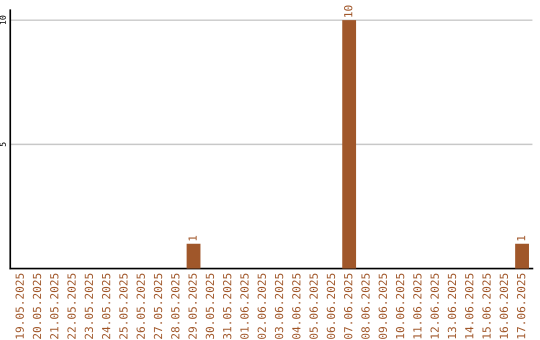 The image size is (540, 340). I want to click on x-tick-label: 14.06.2025, so click(469, 306).